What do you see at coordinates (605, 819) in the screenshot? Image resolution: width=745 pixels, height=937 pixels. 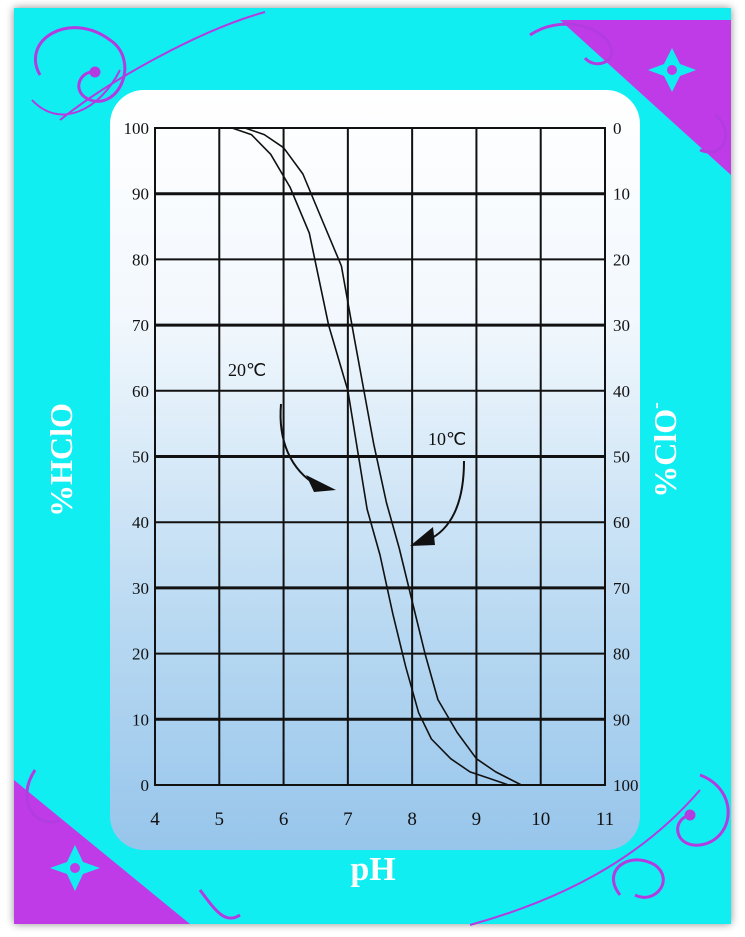 I see `x-tick-label: 11` at bounding box center [605, 819].